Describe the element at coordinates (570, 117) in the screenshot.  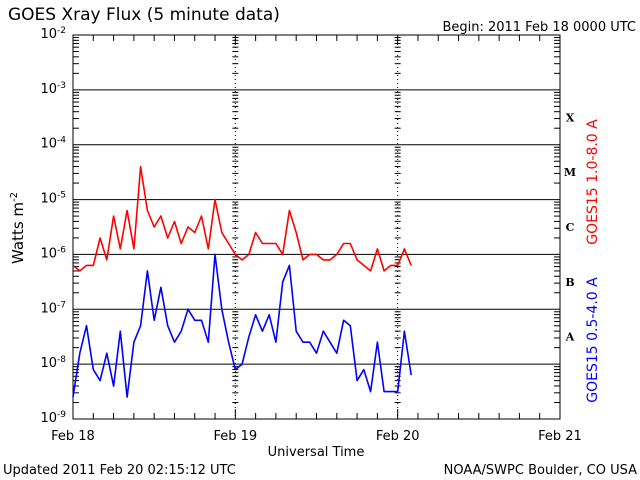
I see `flare-class-label: X` at that location.